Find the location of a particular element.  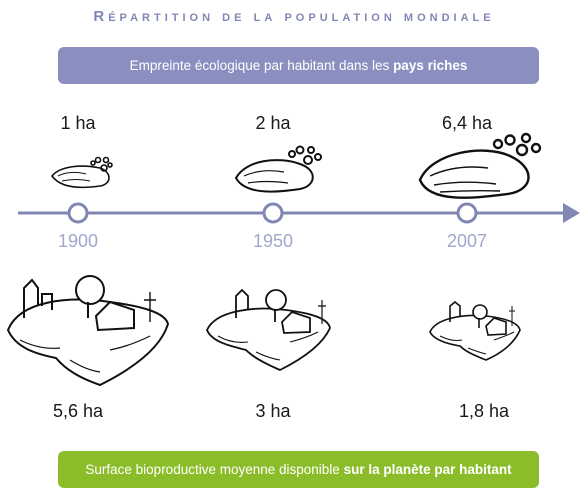

timeline-marker-1950 is located at coordinates (273, 213).